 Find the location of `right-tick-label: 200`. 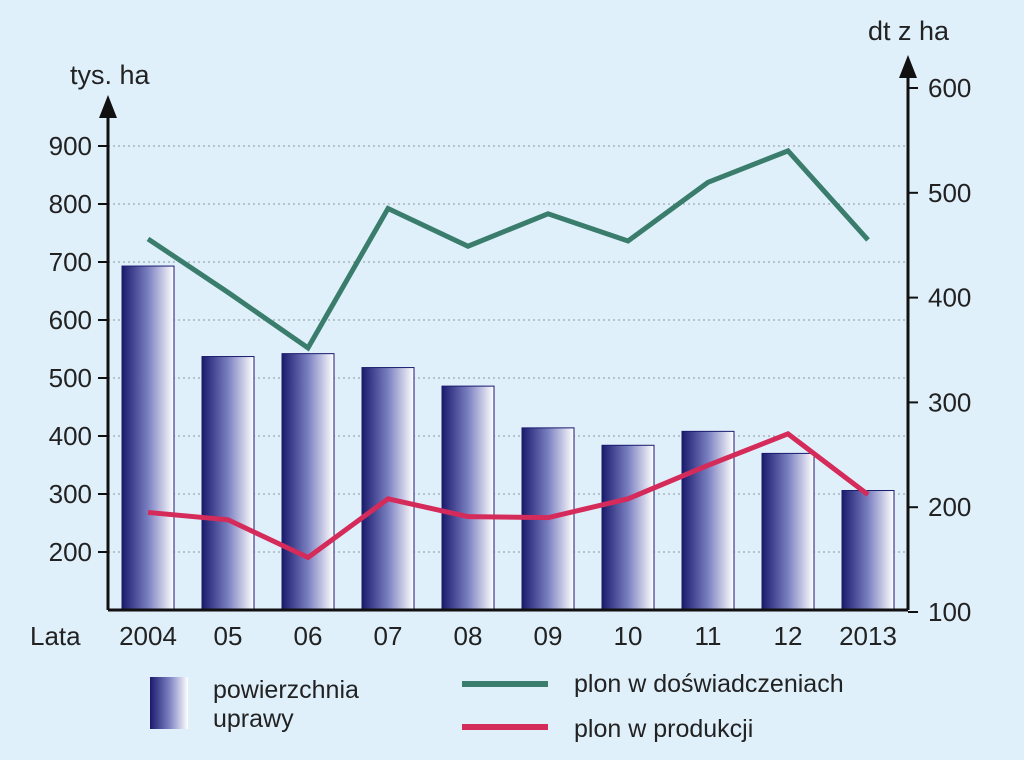

right-tick-label: 200 is located at coordinates (949, 507).